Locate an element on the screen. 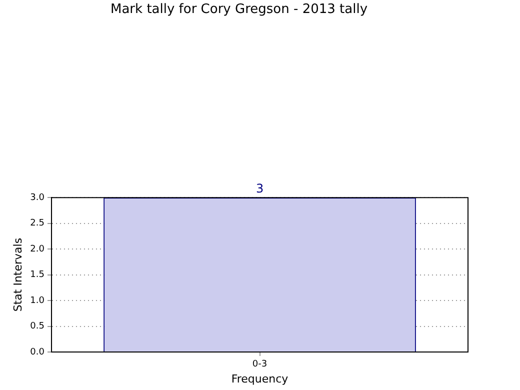 This screenshot has width=520, height=390. x-axis-title: Frequency is located at coordinates (260, 379).